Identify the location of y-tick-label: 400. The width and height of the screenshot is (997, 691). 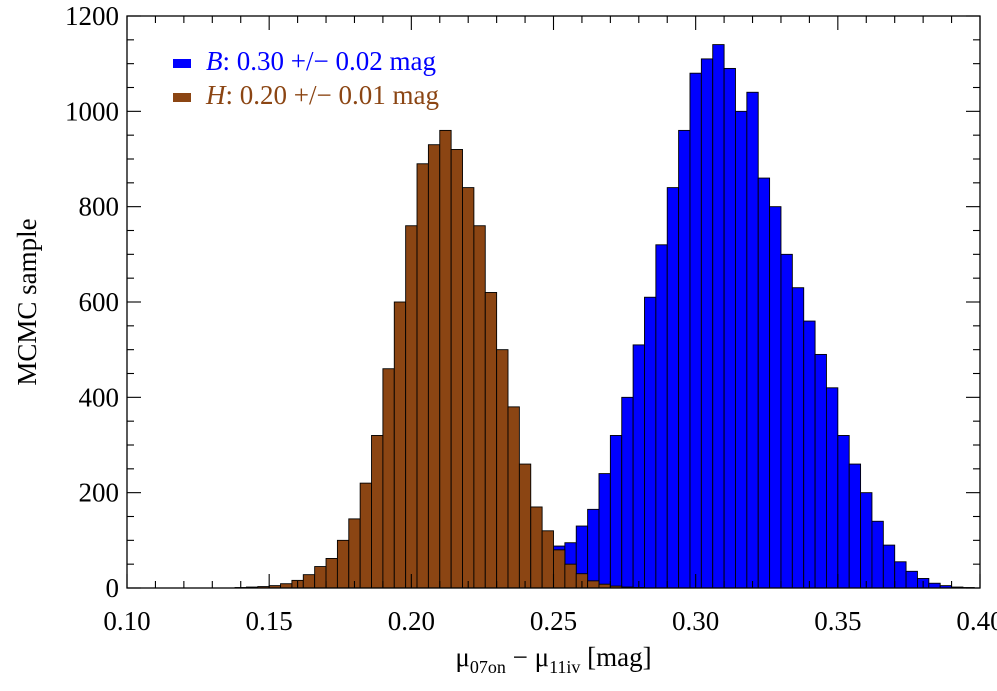
(99, 397).